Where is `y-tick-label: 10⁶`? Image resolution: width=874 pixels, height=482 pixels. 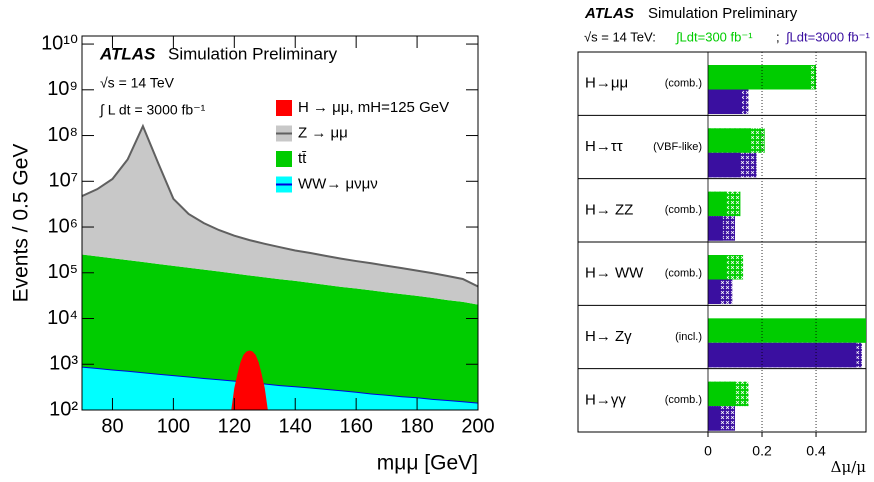 y-tick-label: 10⁶ is located at coordinates (63, 226).